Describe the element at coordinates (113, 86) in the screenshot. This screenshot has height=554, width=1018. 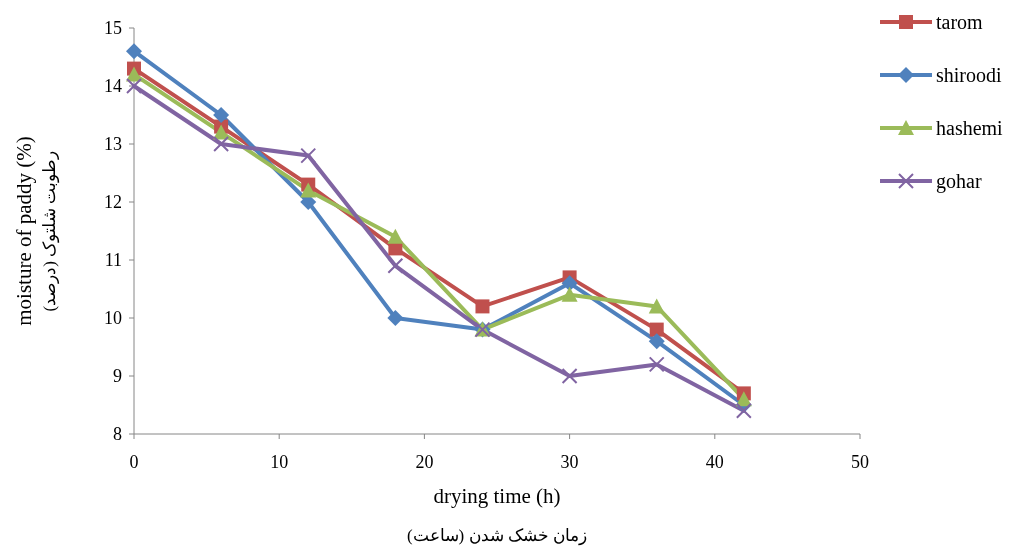
I see `y-tick-label: 14` at that location.